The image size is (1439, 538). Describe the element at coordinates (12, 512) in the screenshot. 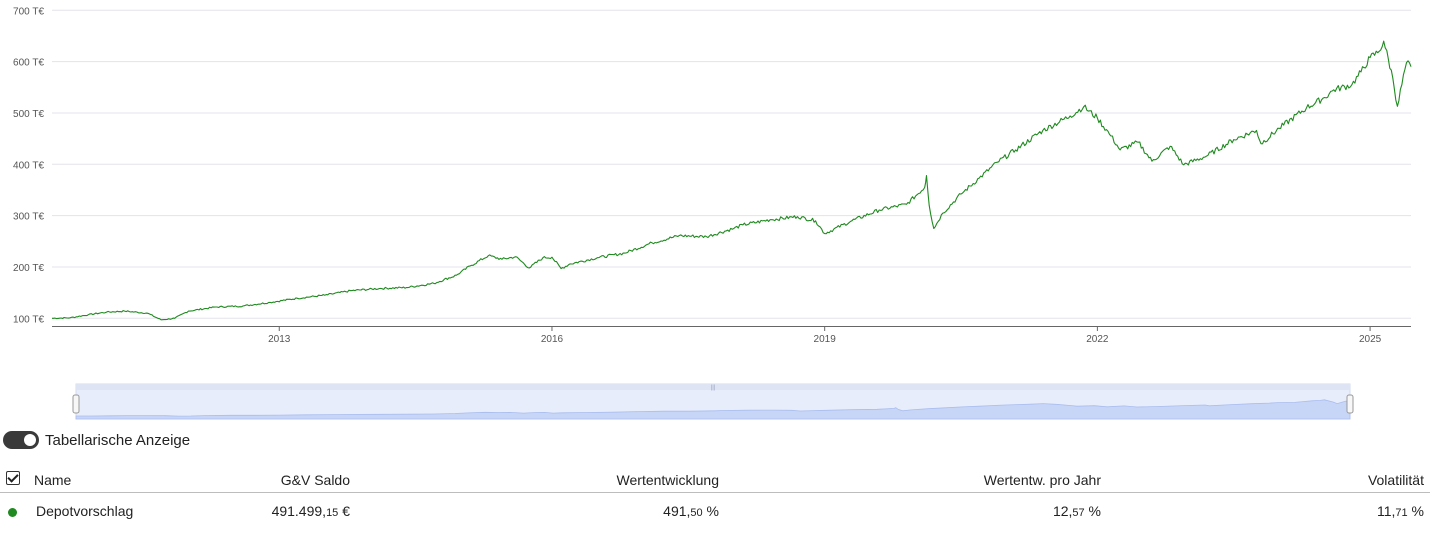

I see `series-color-dot` at that location.